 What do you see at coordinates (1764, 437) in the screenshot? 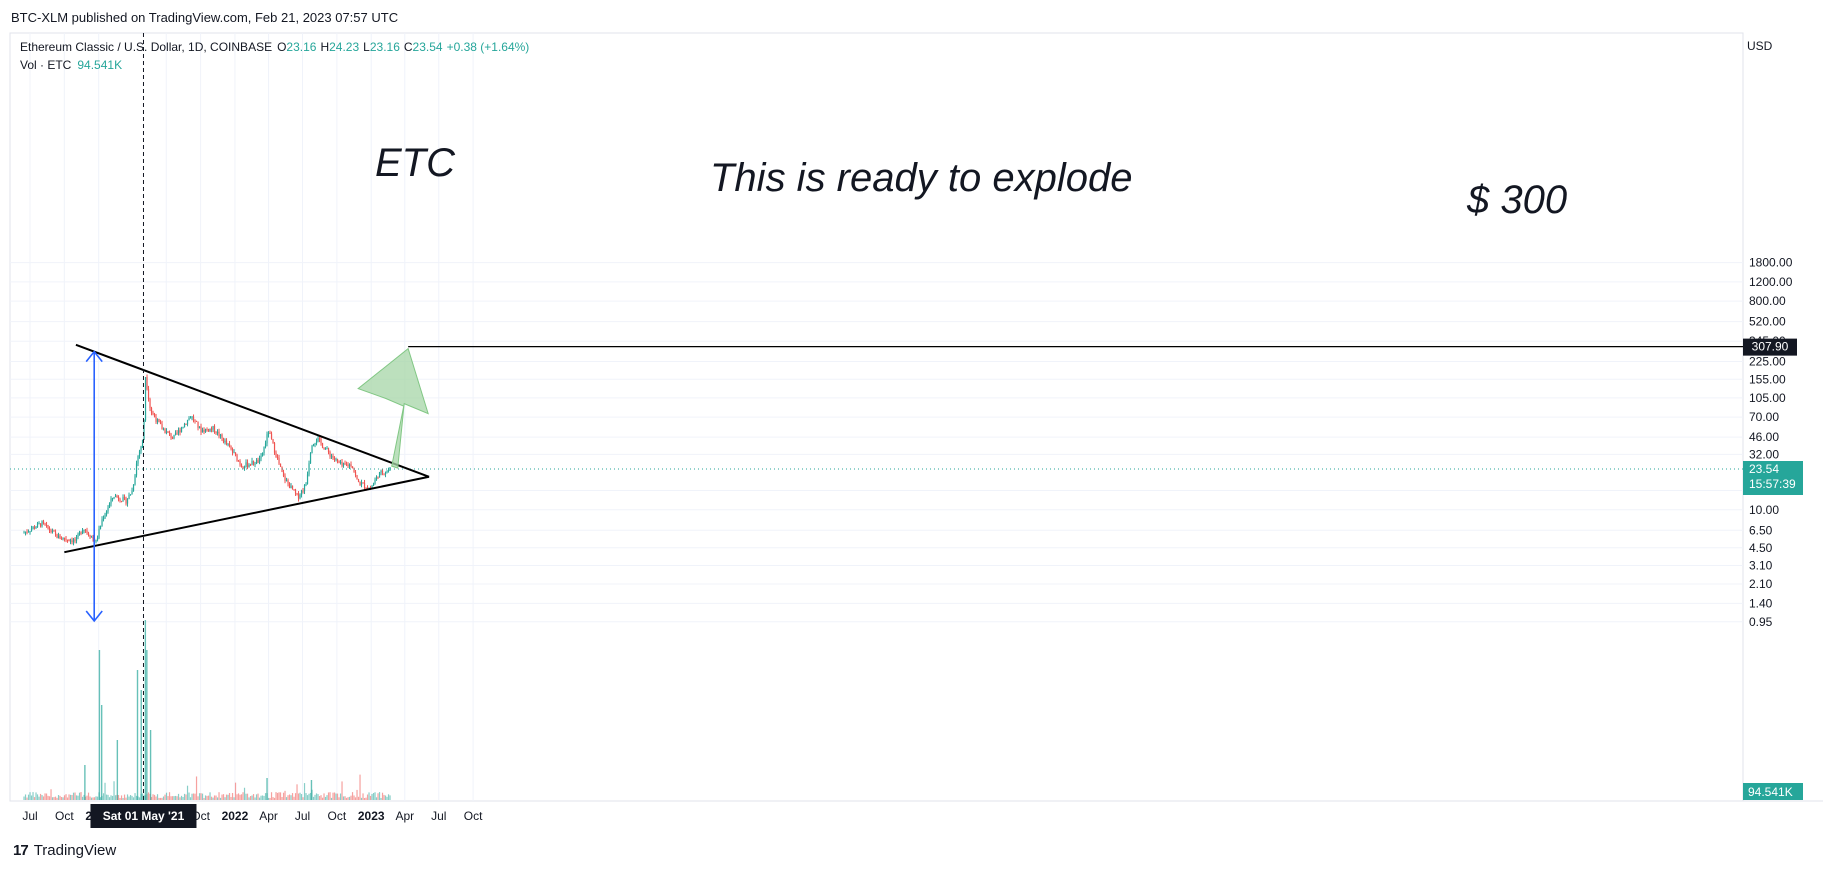
I see `price-tick-label: 46.00` at bounding box center [1764, 437].